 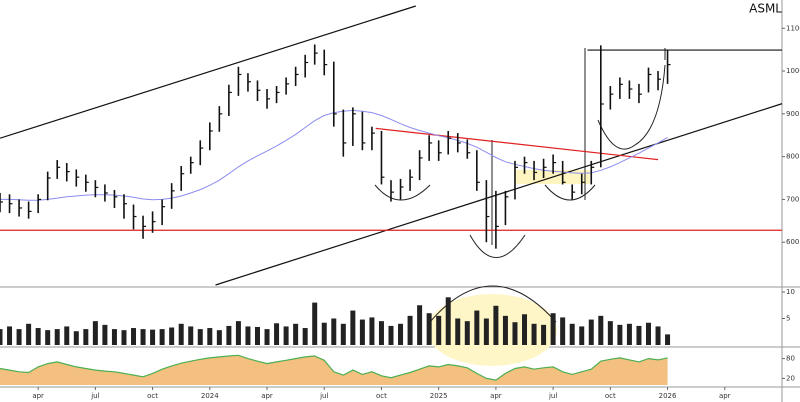 What do you see at coordinates (517, 144) in the screenshot?
I see `trend-line` at bounding box center [517, 144].